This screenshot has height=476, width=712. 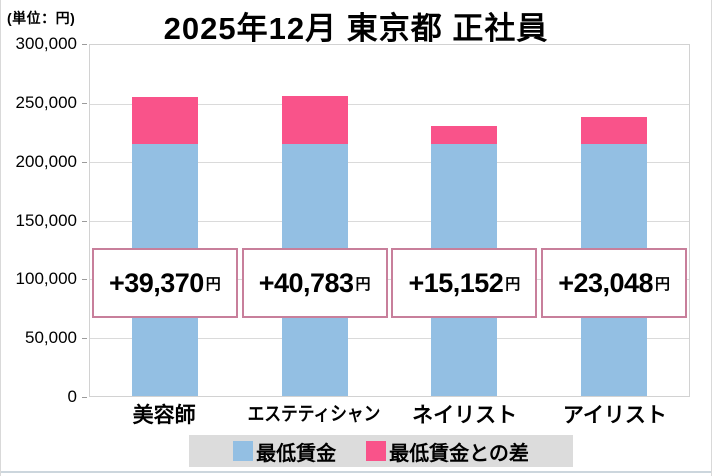 What do you see at coordinates (614, 415) in the screenshot?
I see `x-category-label: アイリスト` at bounding box center [614, 415].